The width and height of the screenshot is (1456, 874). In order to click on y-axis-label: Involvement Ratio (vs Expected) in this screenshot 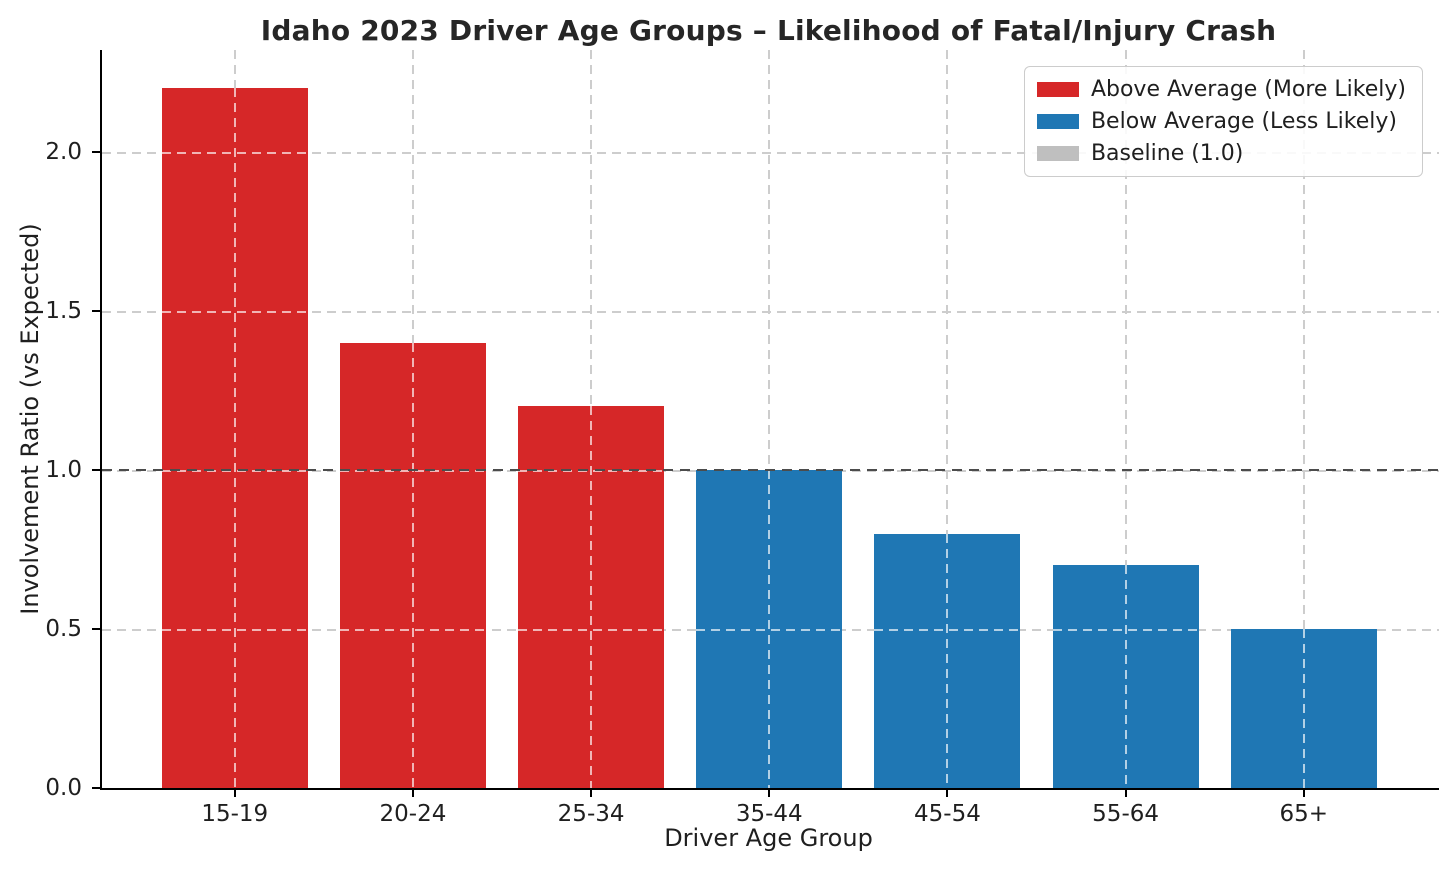, I will do `click(30, 419)`.